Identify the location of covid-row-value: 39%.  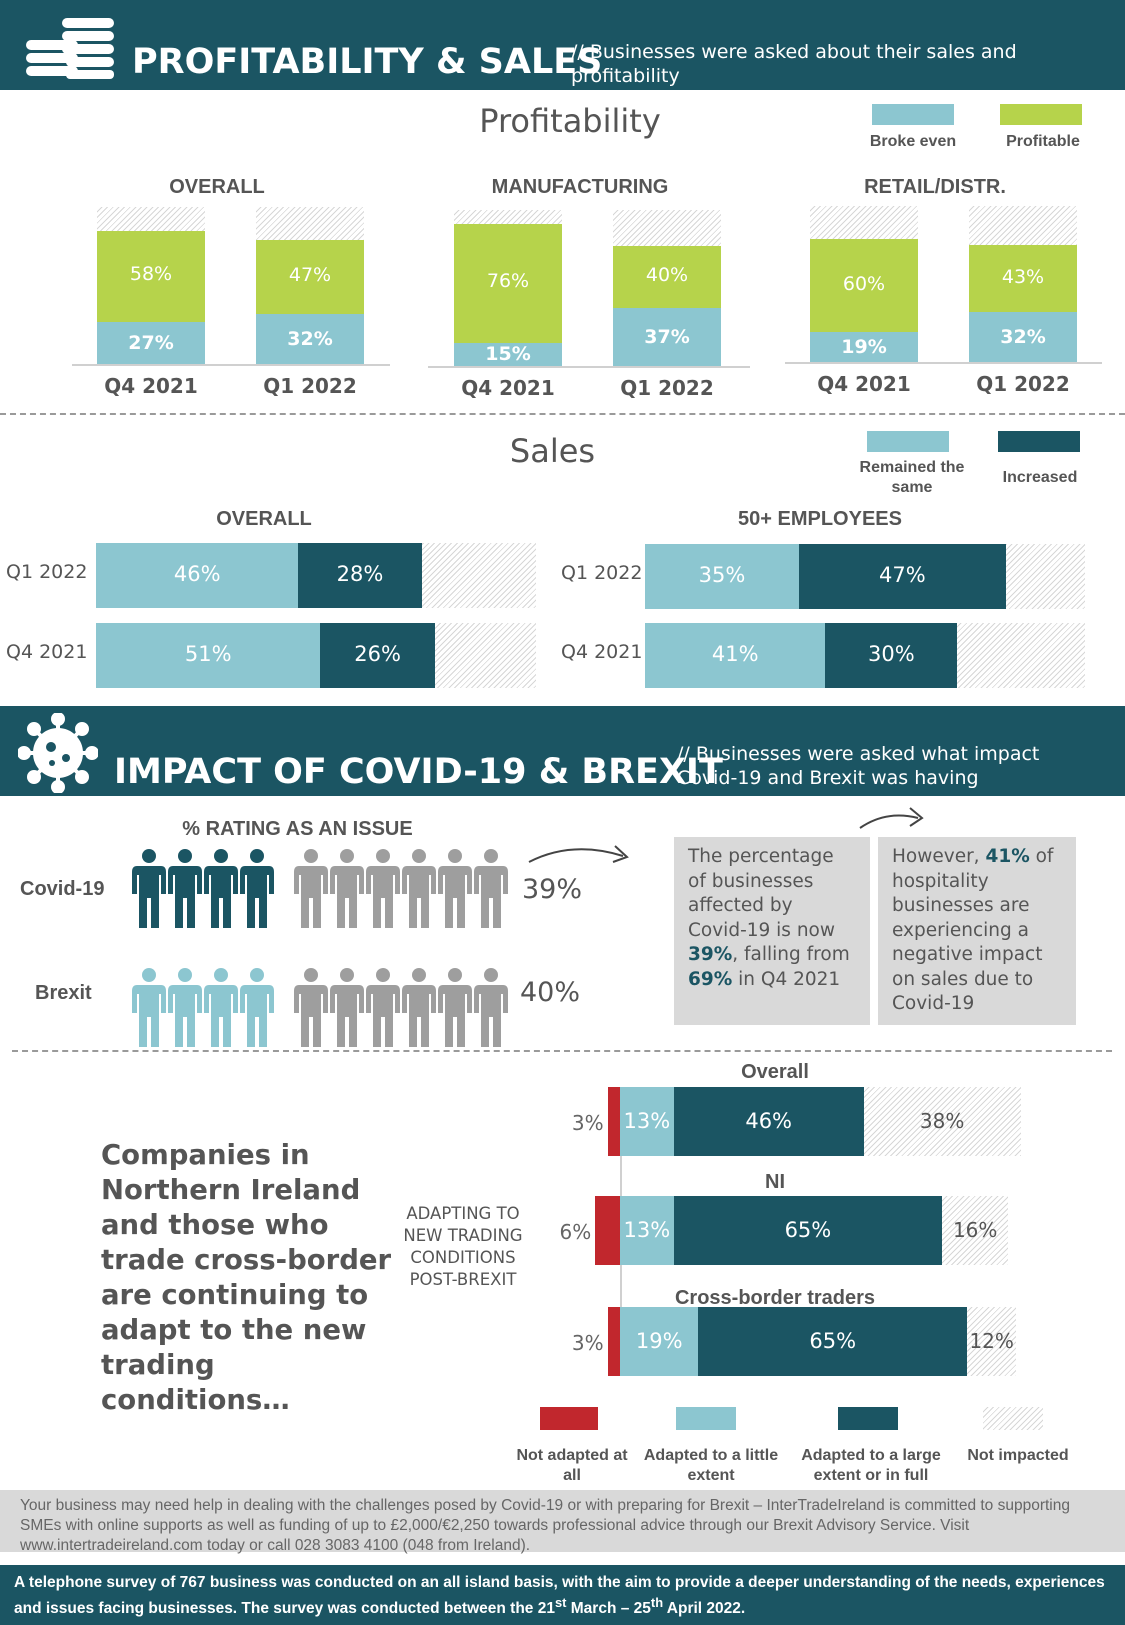
(552, 889).